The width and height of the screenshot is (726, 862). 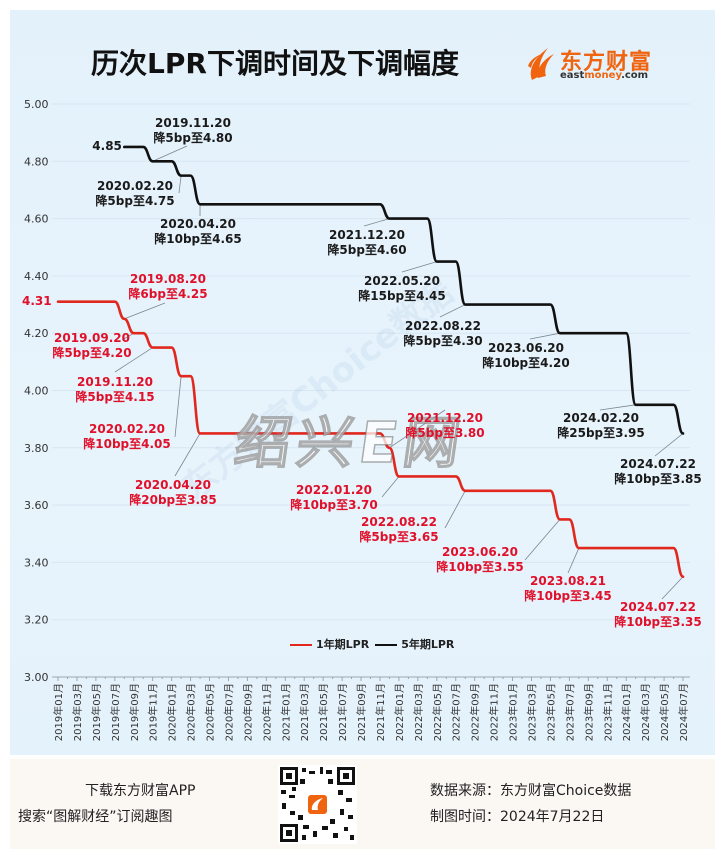 What do you see at coordinates (317, 804) in the screenshot?
I see `qr-code-icon` at bounding box center [317, 804].